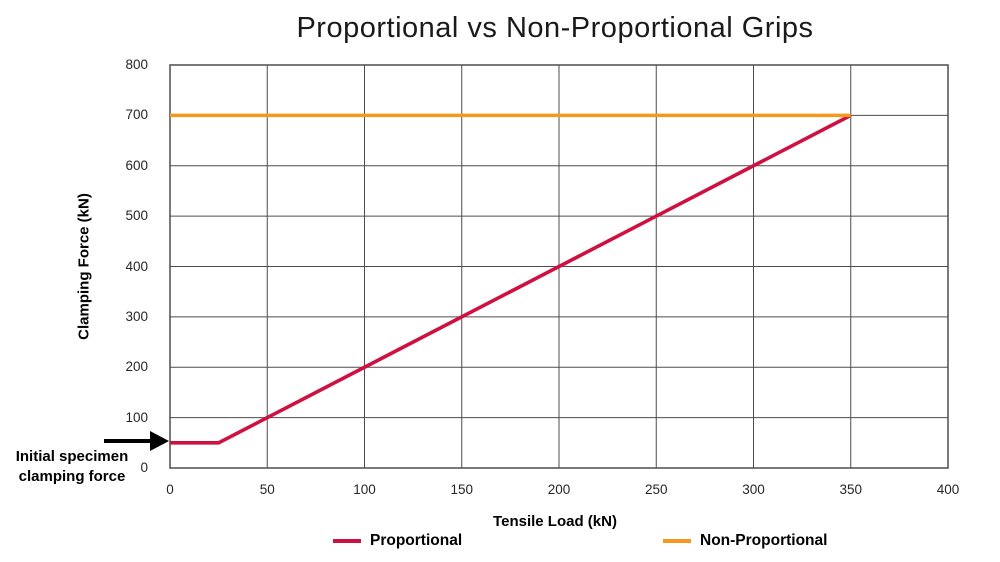  What do you see at coordinates (416, 540) in the screenshot?
I see `legend-label-proportional: Proportional` at bounding box center [416, 540].